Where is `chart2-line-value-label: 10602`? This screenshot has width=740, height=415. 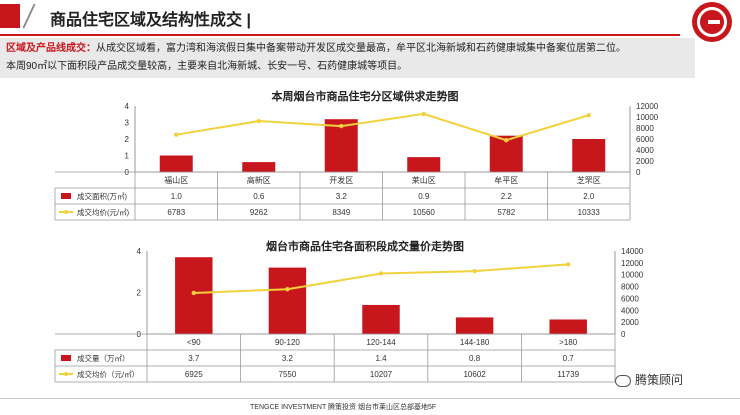
chart2-line-value-label: 10602 is located at coordinates (474, 374).